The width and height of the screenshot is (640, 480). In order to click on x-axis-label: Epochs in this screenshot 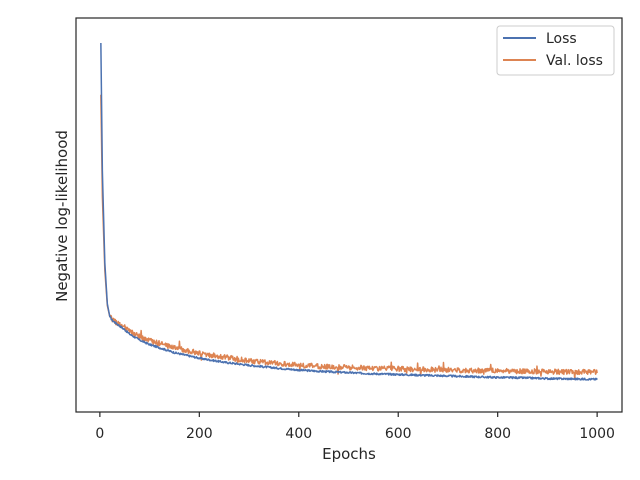, I will do `click(349, 454)`.